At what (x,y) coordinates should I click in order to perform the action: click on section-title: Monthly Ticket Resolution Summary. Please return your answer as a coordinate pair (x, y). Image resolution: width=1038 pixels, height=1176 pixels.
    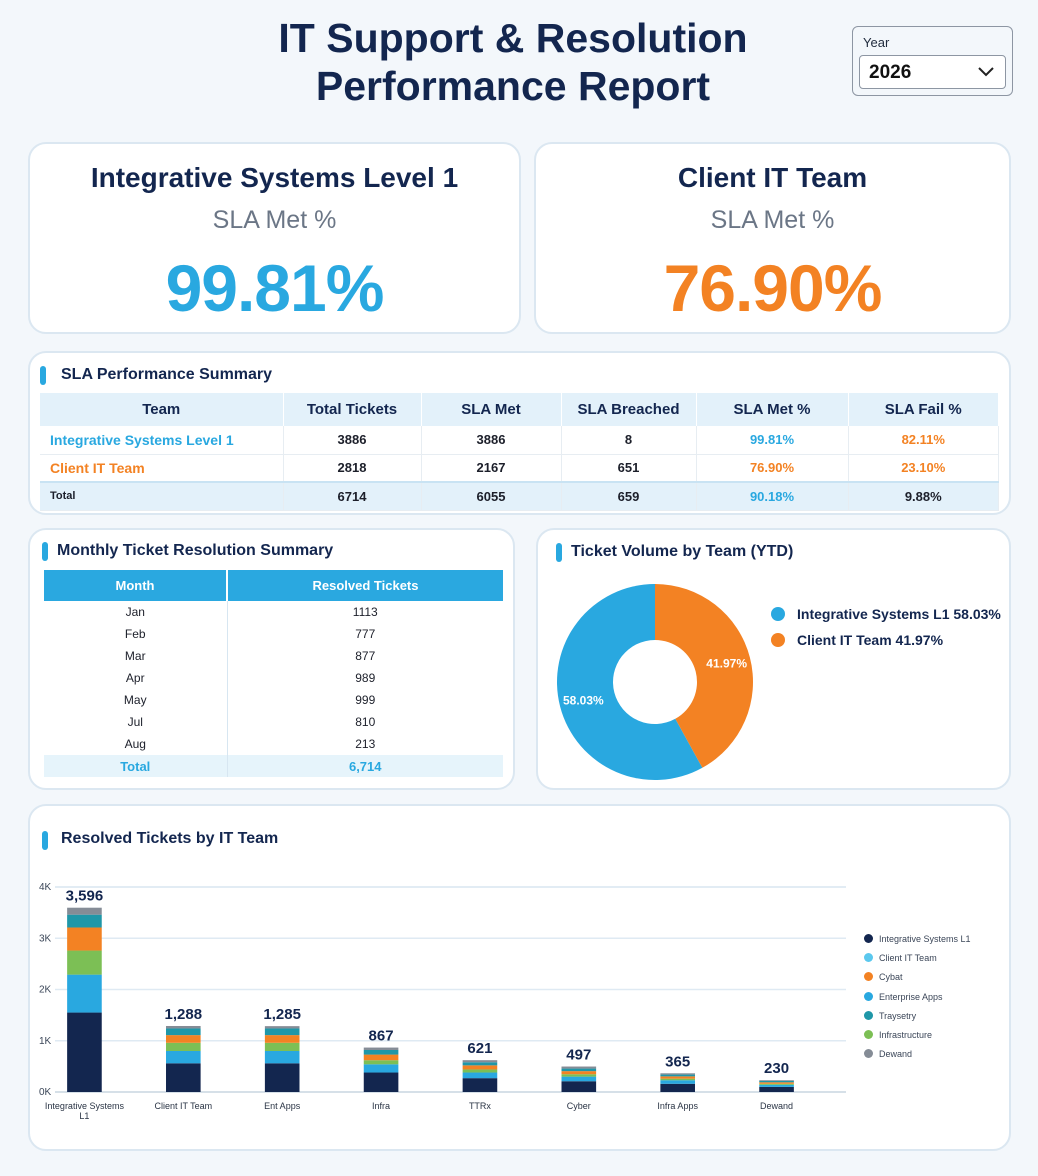
    Looking at the image, I should click on (195, 550).